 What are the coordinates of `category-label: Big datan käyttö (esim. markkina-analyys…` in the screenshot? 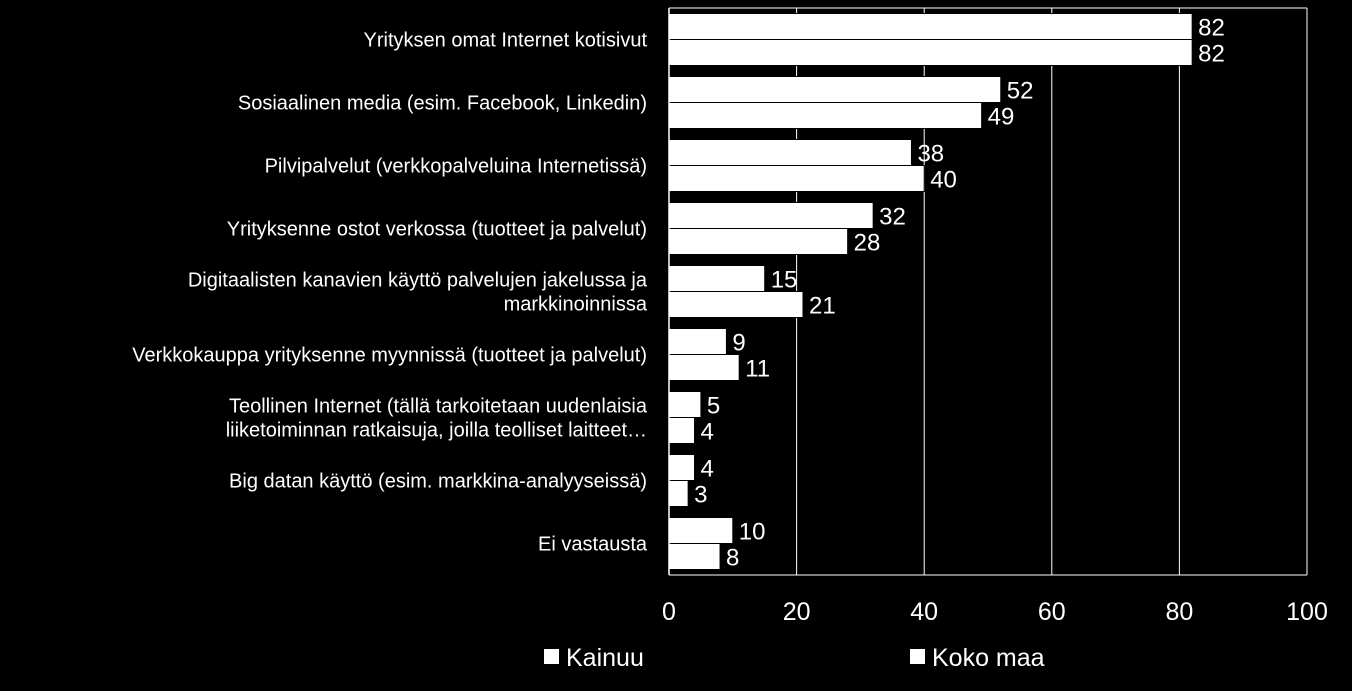 It's located at (438, 482).